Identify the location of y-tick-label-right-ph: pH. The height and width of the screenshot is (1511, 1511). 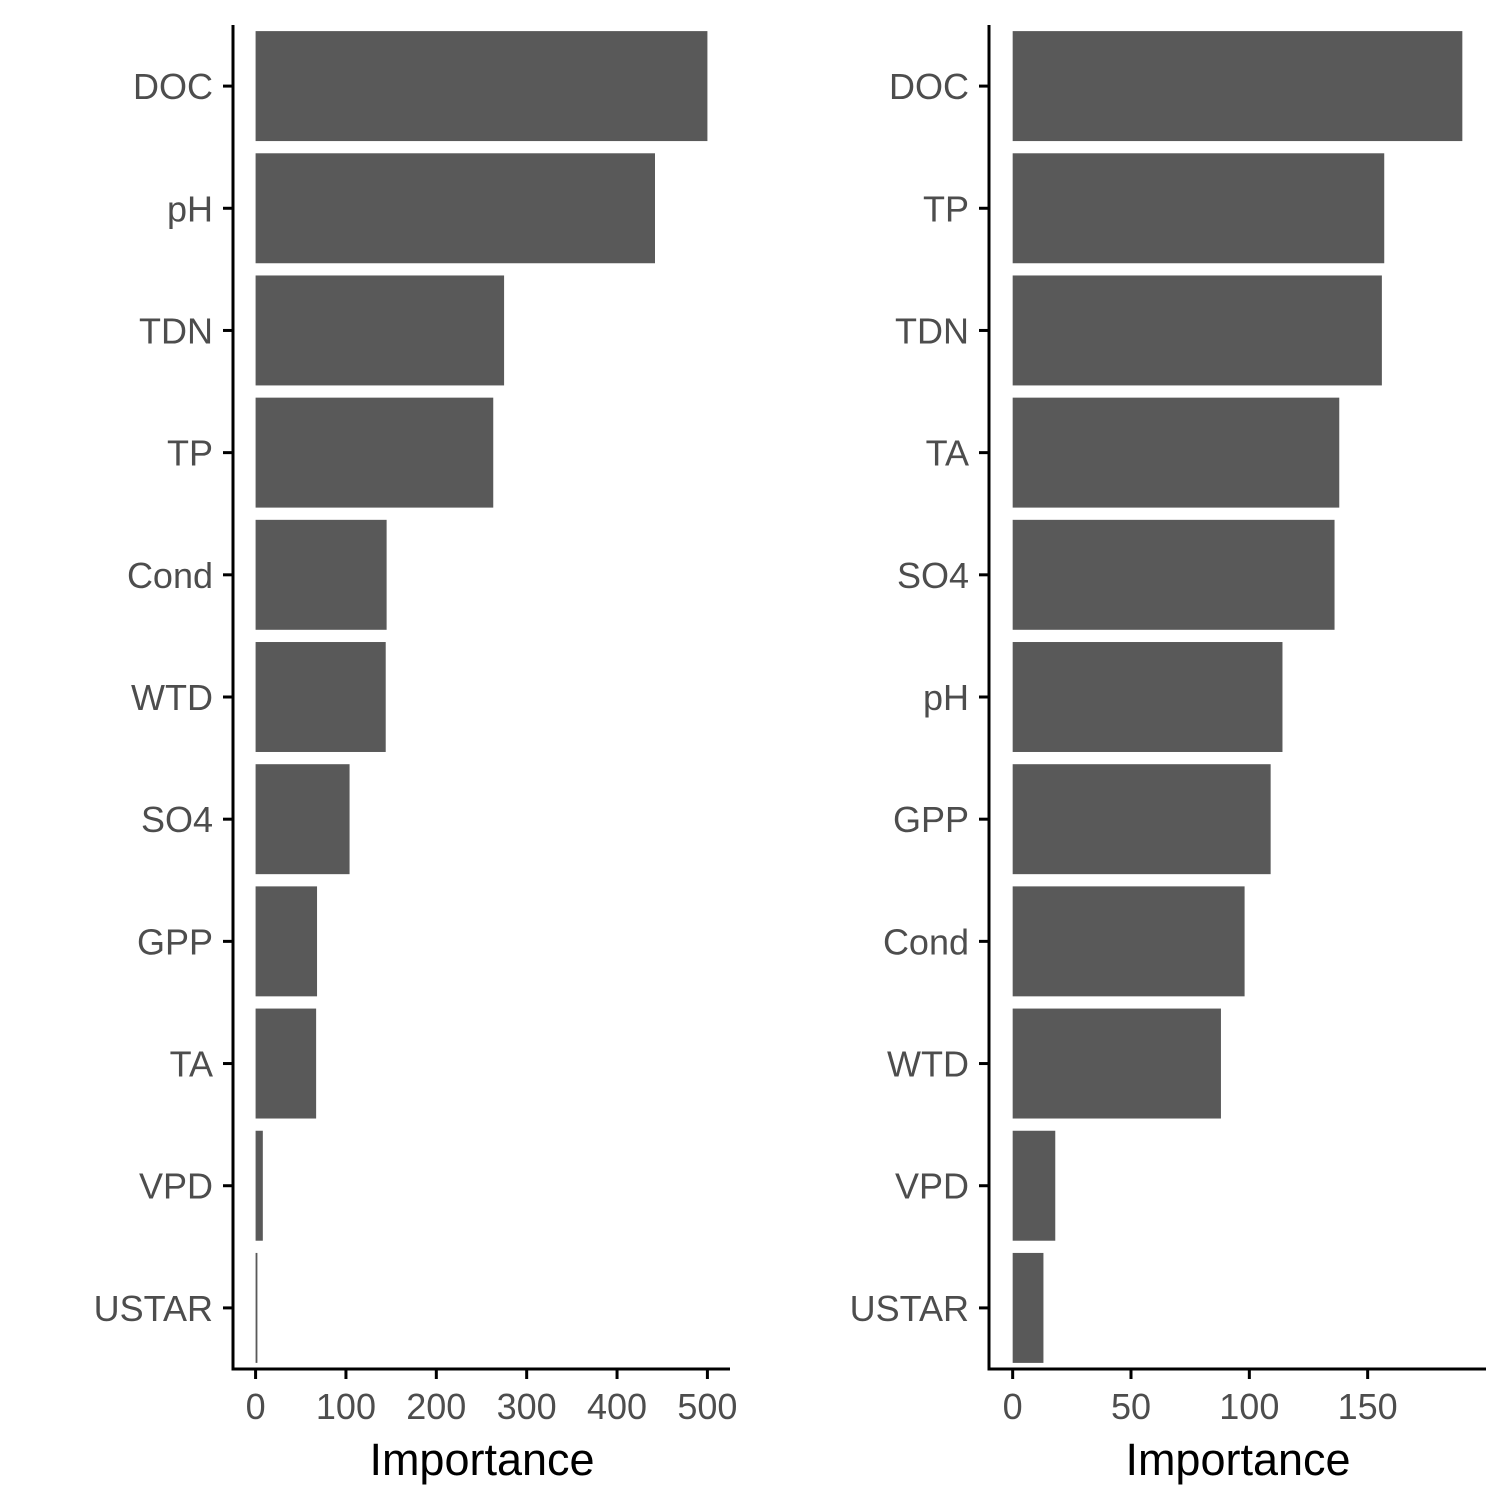
(946, 697).